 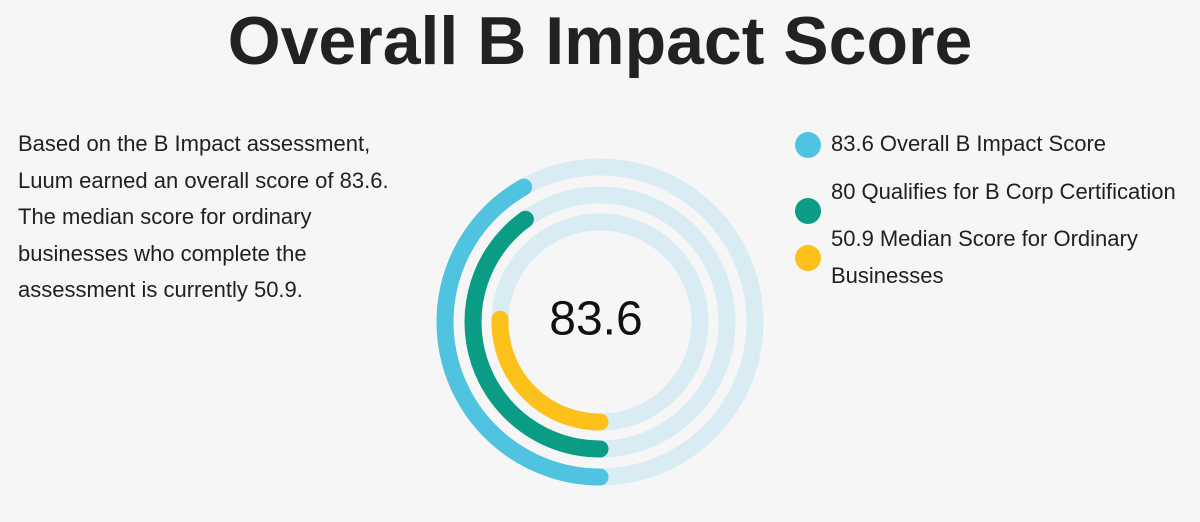 I want to click on legend-label-overall: Overall B Impact Score, so click(x=993, y=143).